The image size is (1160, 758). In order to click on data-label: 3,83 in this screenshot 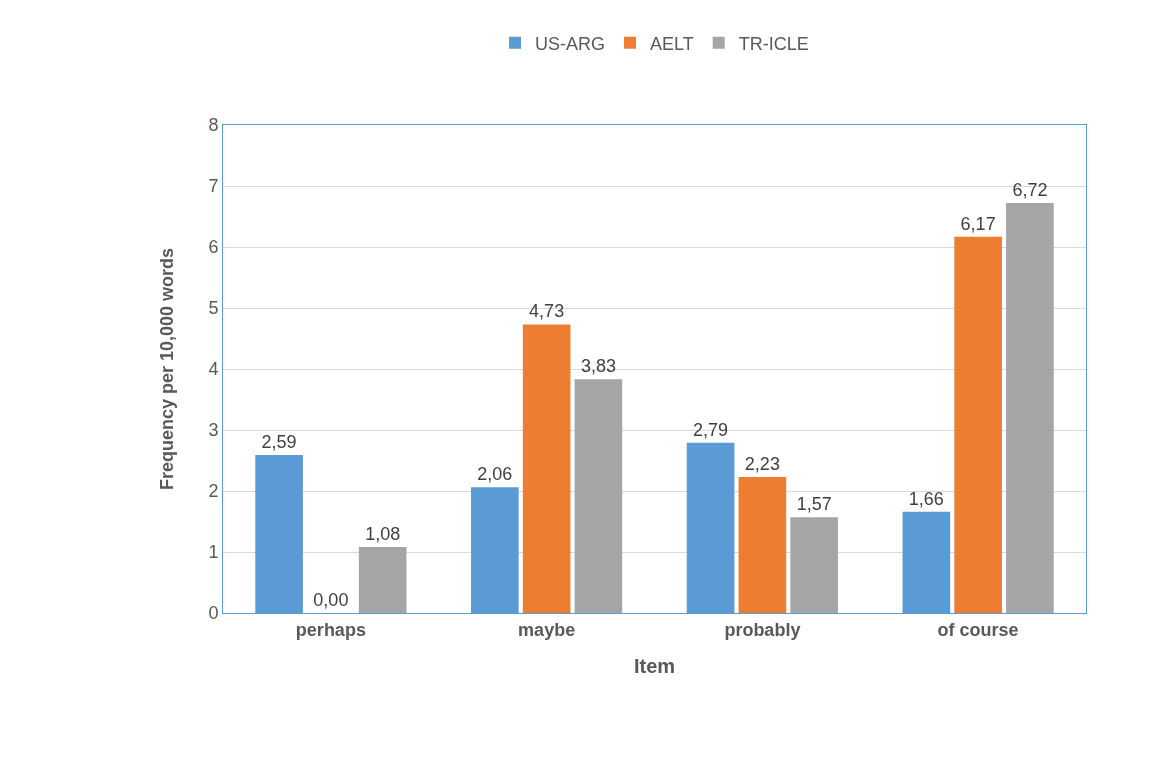, I will do `click(598, 366)`.